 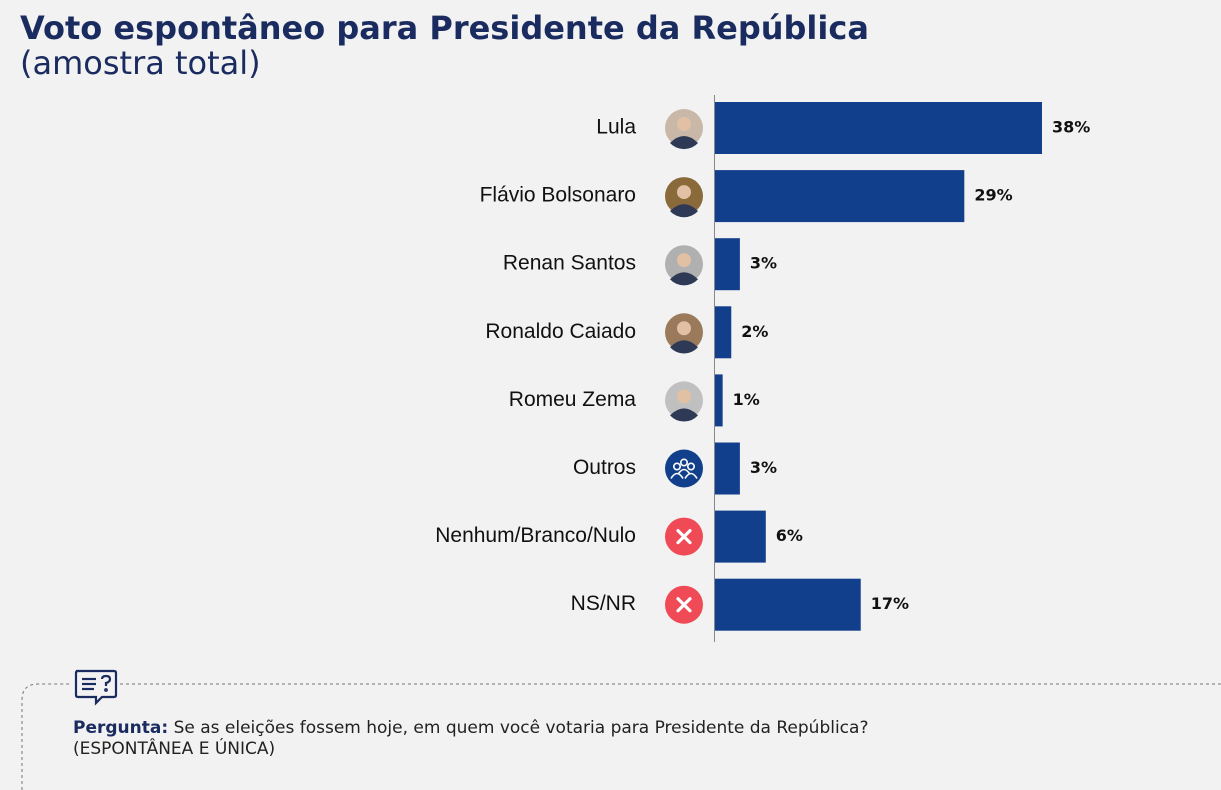 What do you see at coordinates (1071, 127) in the screenshot?
I see `value-label: 38%` at bounding box center [1071, 127].